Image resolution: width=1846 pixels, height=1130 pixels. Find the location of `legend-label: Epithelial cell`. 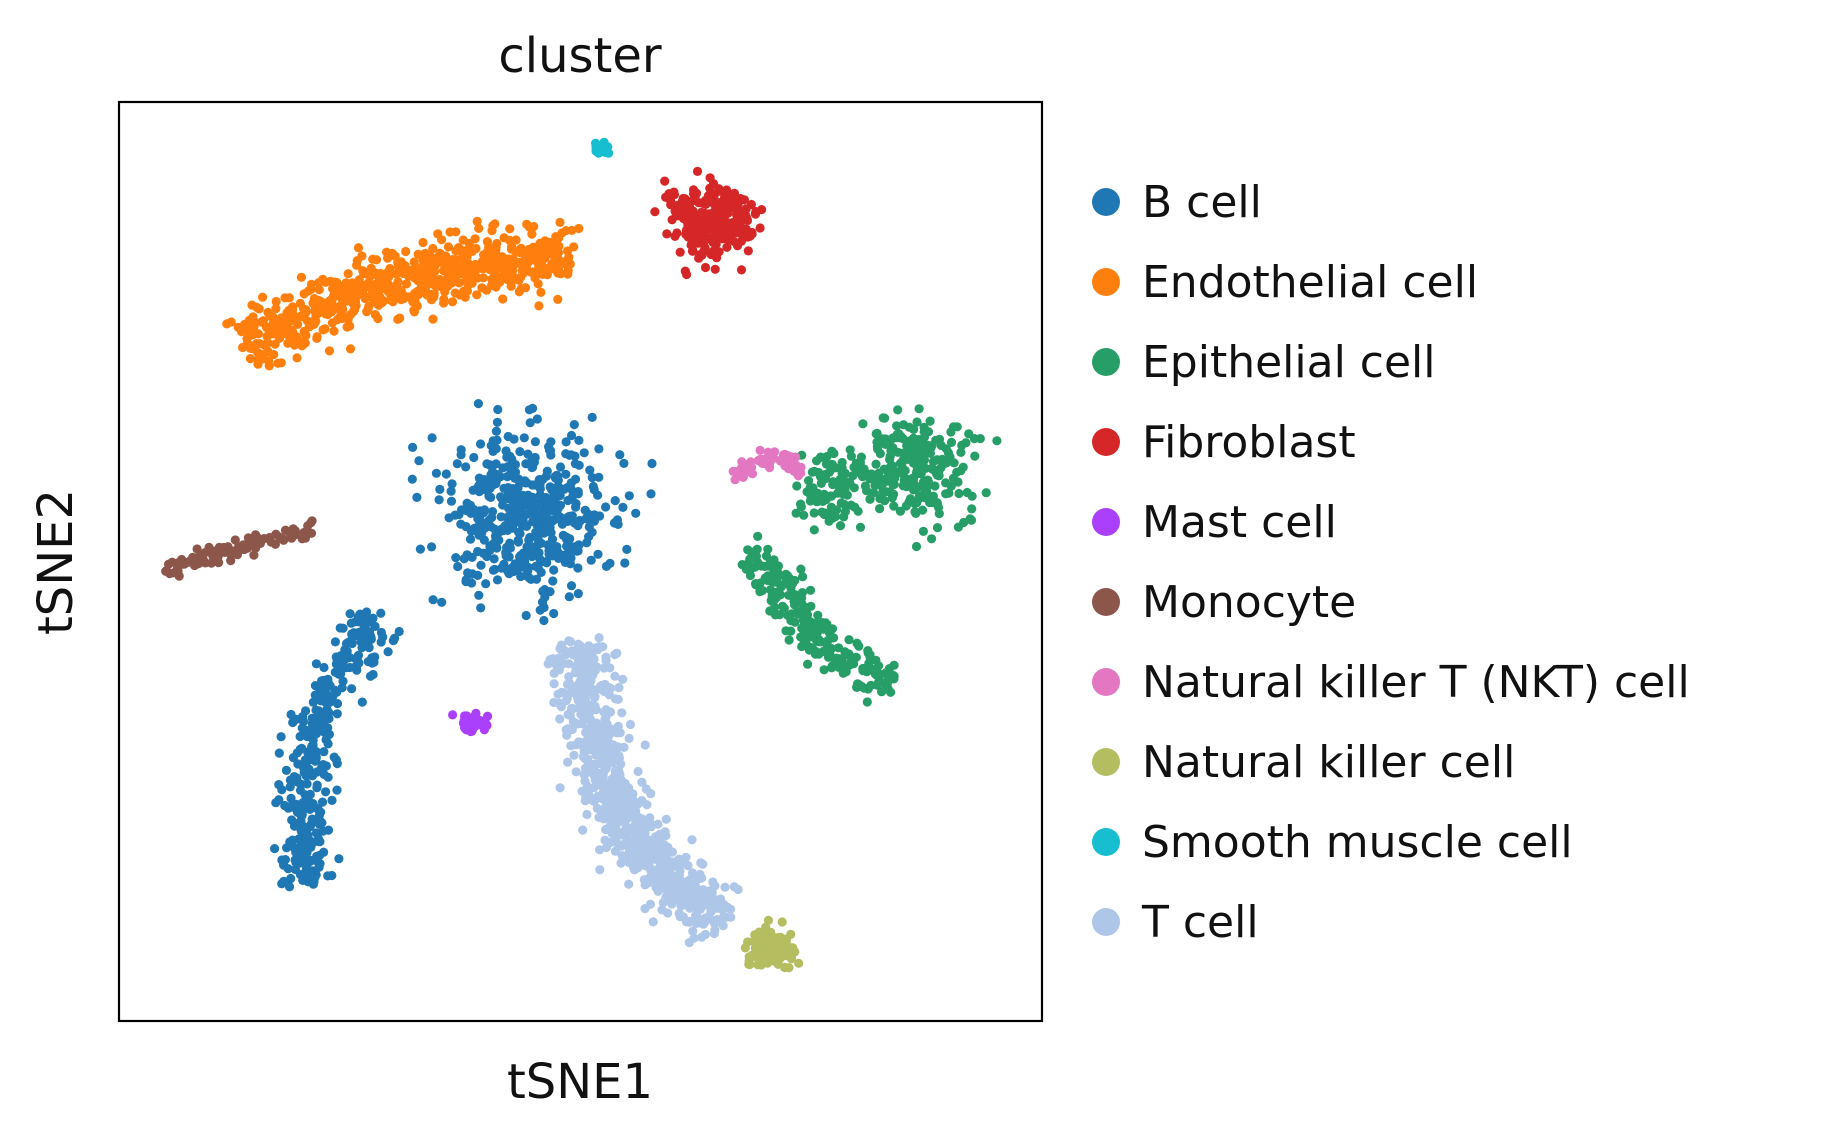

legend-label: Epithelial cell is located at coordinates (1289, 362).